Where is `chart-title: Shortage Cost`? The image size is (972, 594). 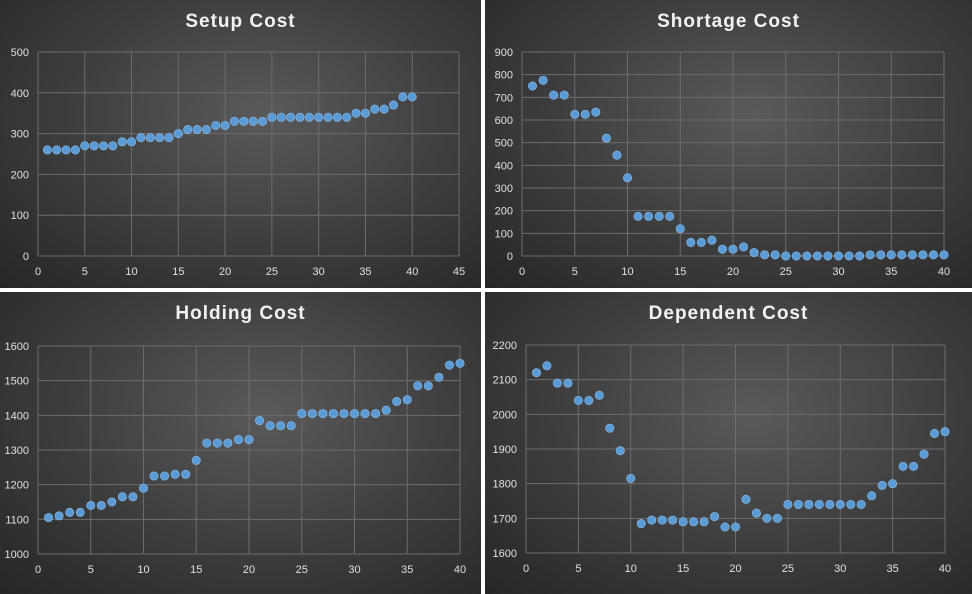 chart-title: Shortage Cost is located at coordinates (728, 21).